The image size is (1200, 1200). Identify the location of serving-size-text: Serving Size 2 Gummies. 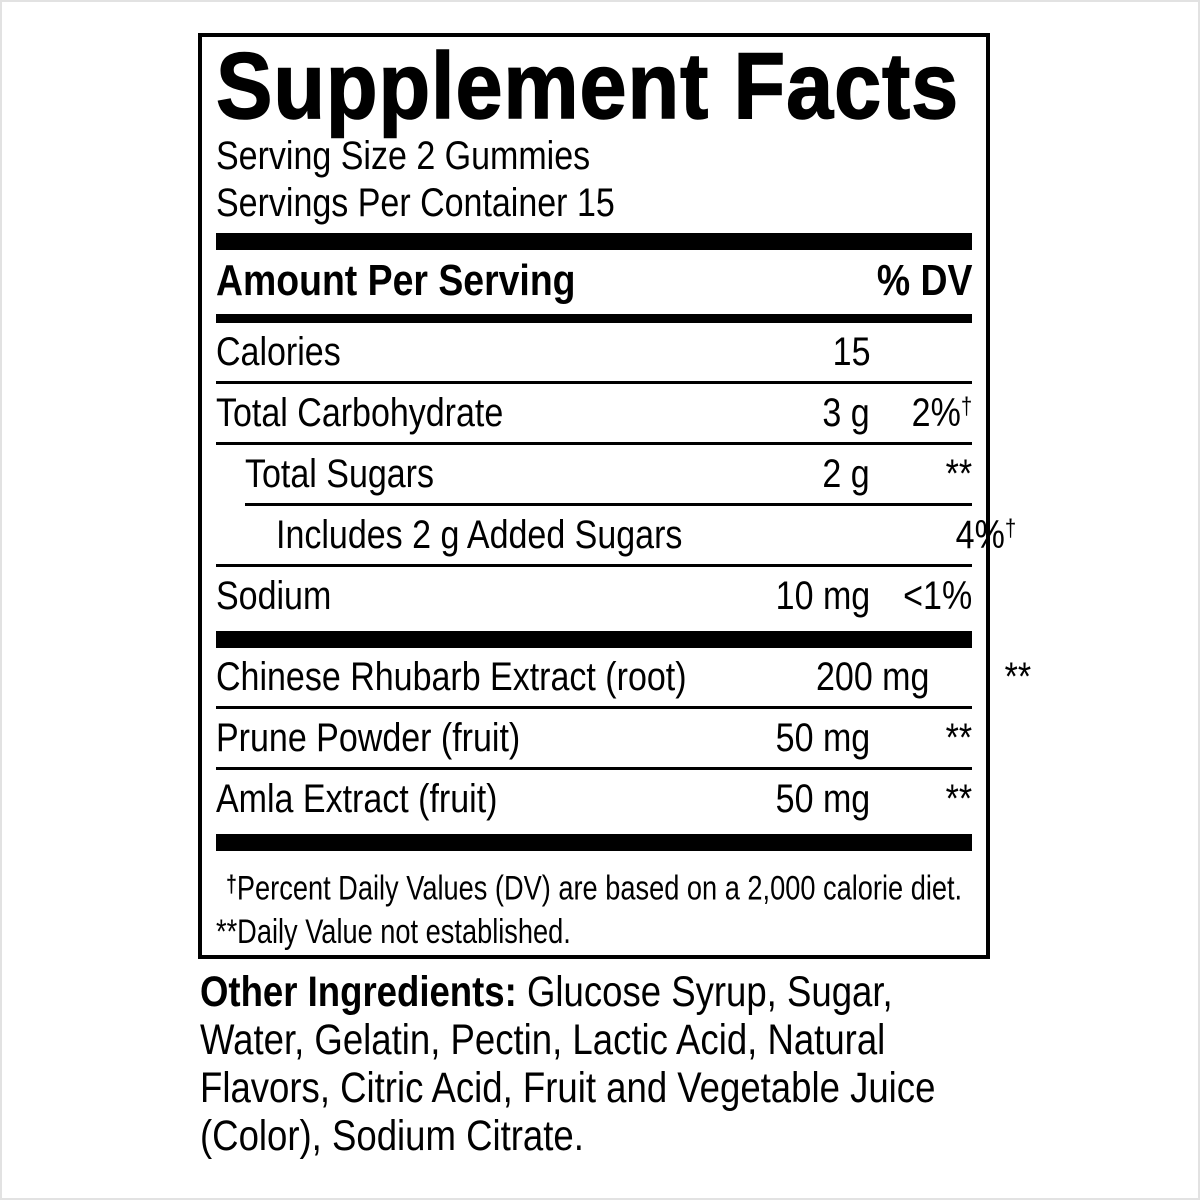
(403, 156).